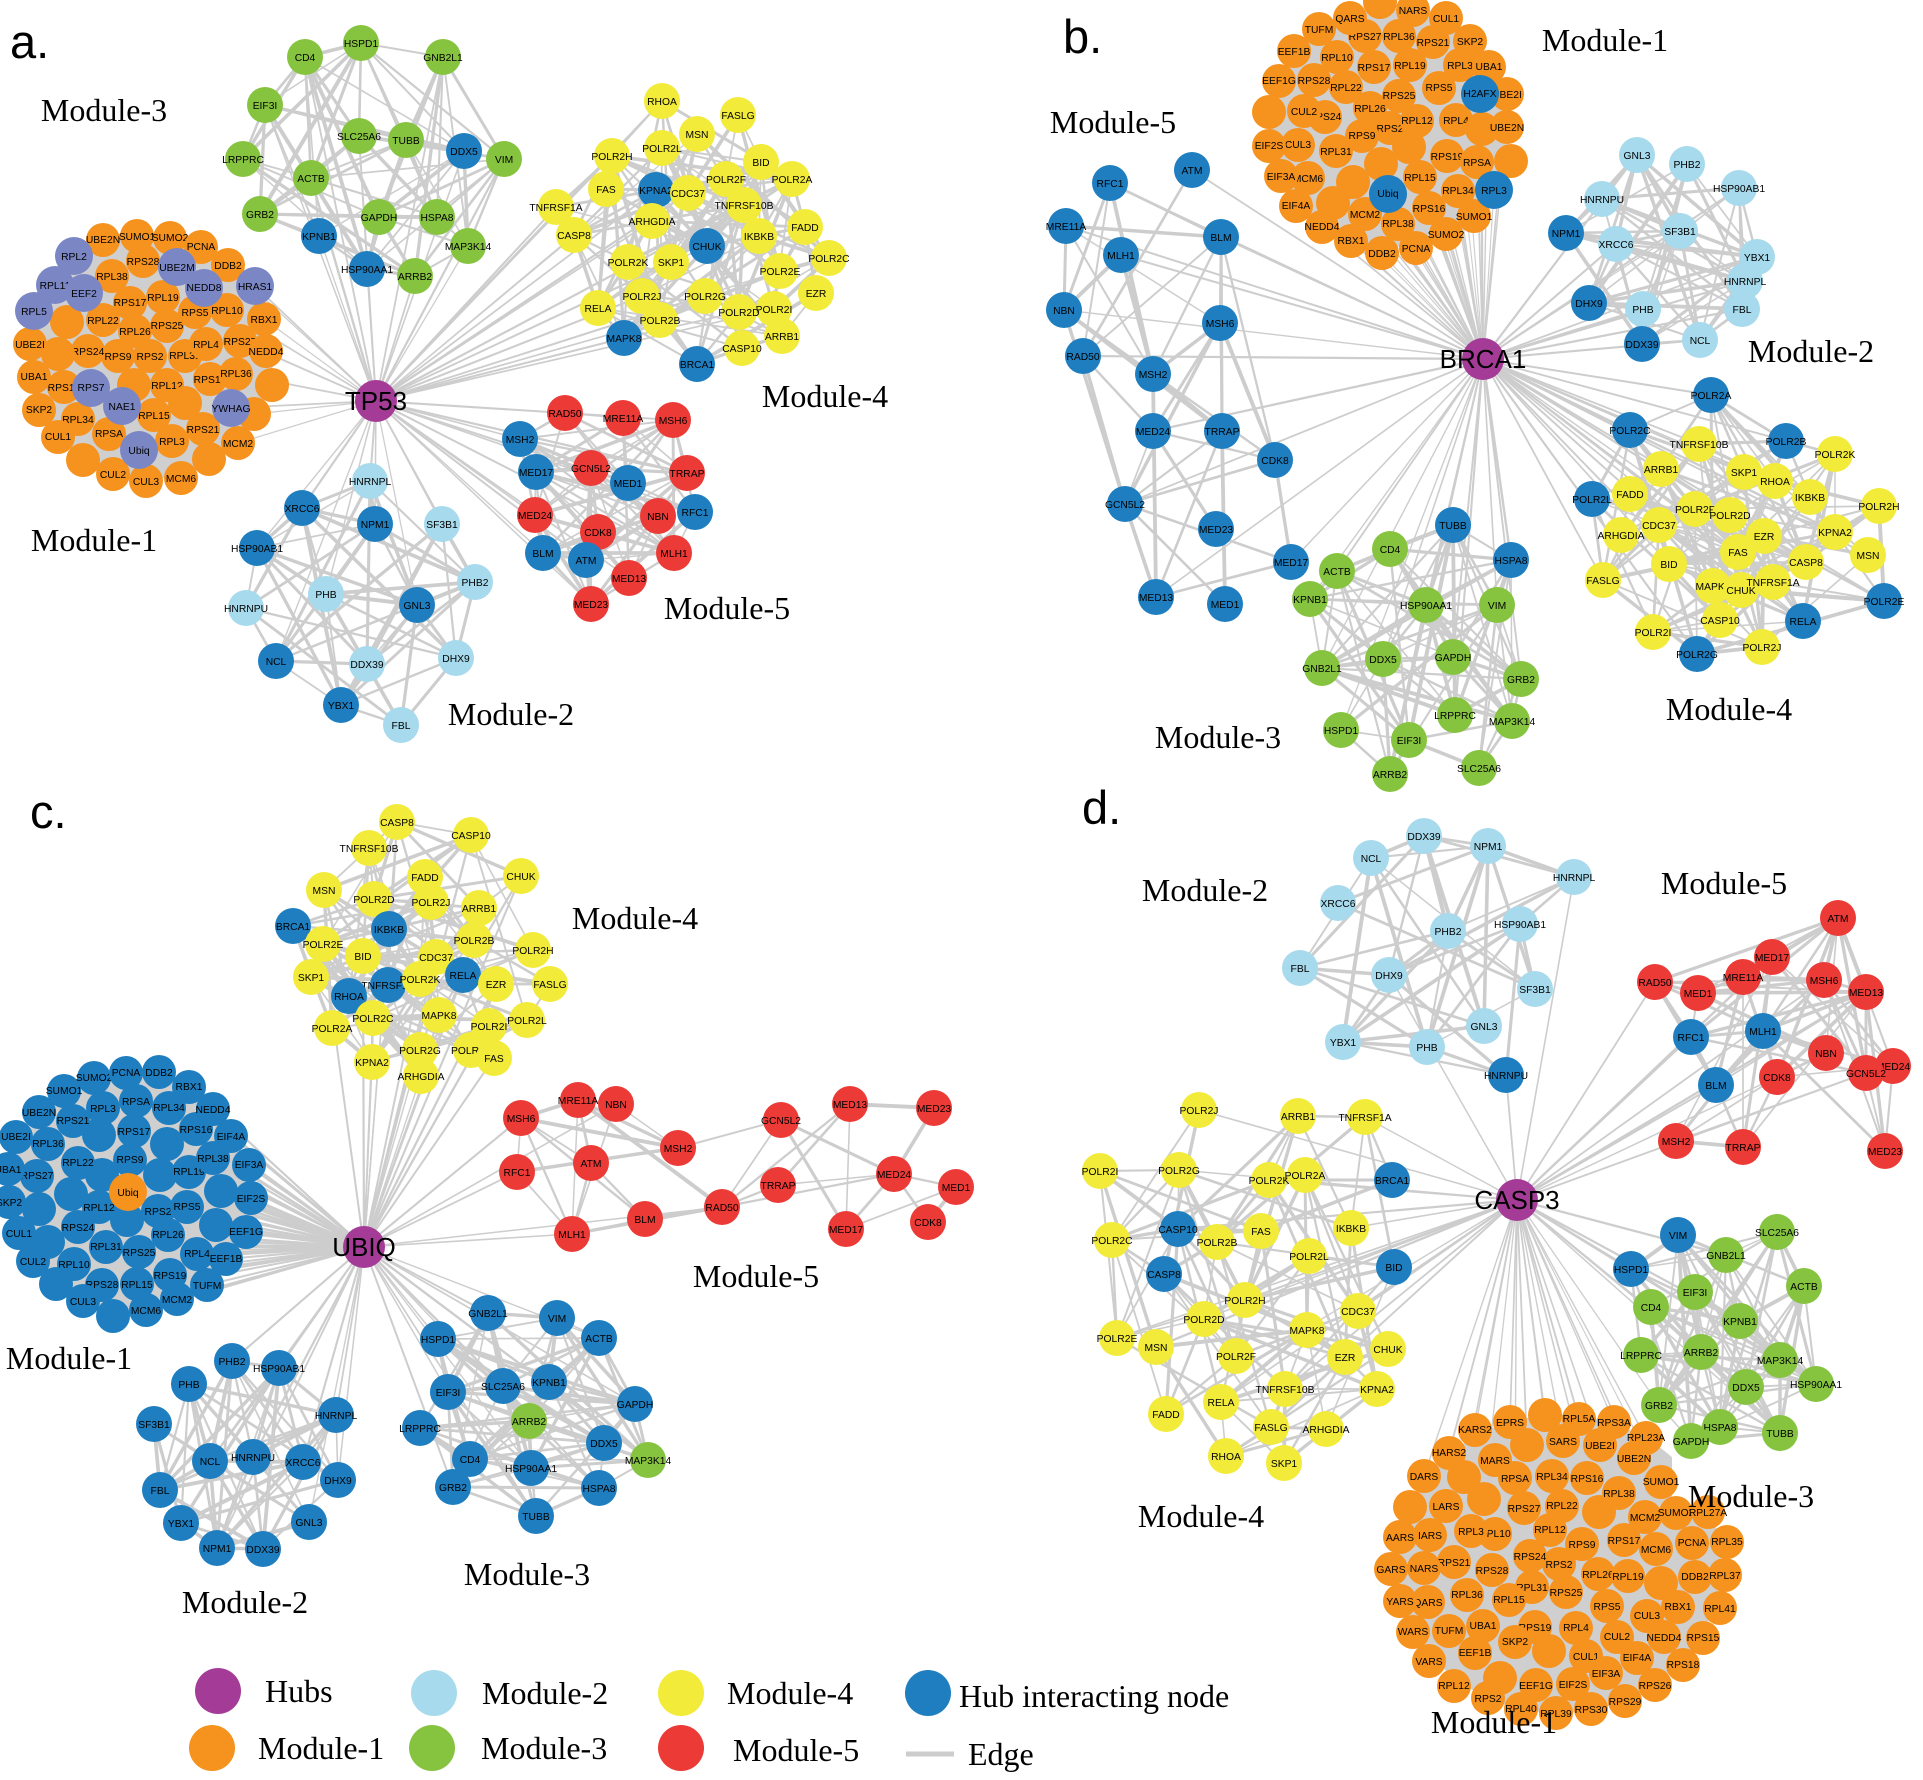 The width and height of the screenshot is (1923, 1780). What do you see at coordinates (1687, 165) in the screenshot?
I see `svg-text: PHB2` at bounding box center [1687, 165].